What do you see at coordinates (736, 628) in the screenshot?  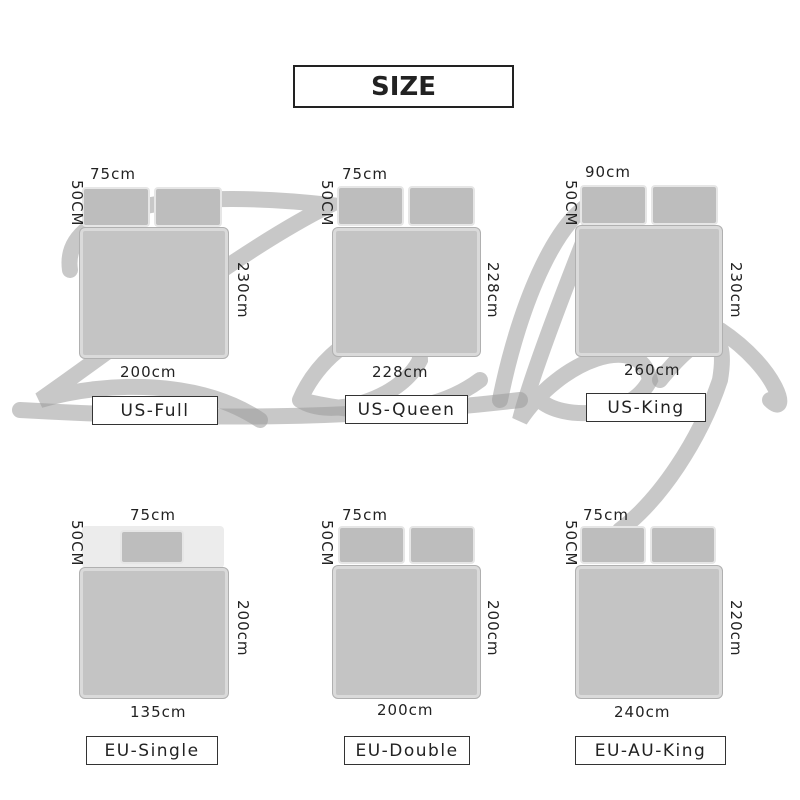 I see `length-label: 220cm` at bounding box center [736, 628].